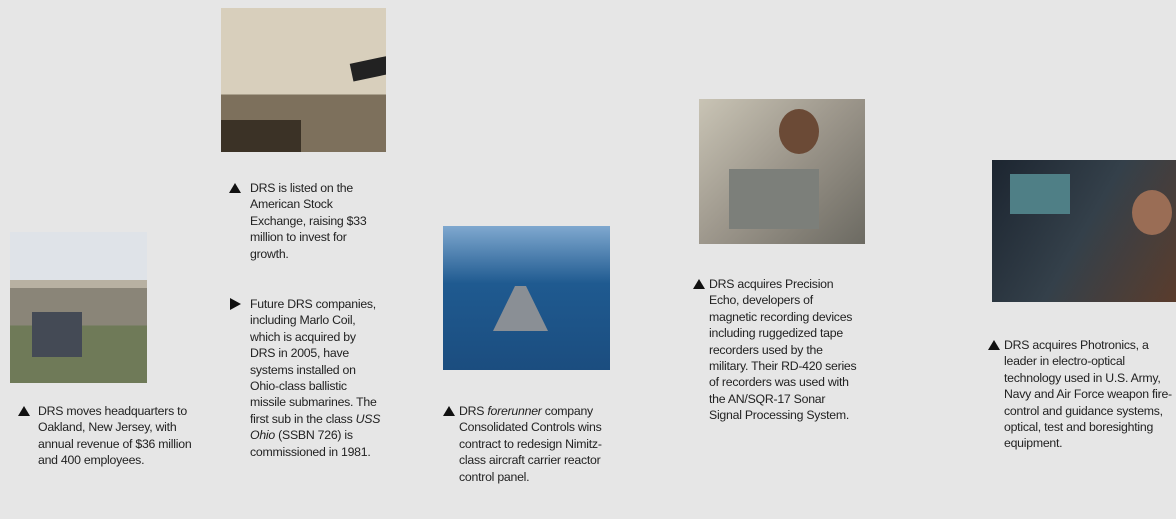  I want to click on caption-run: (SSBN 726) is commissioned in 1981., so click(310, 443).